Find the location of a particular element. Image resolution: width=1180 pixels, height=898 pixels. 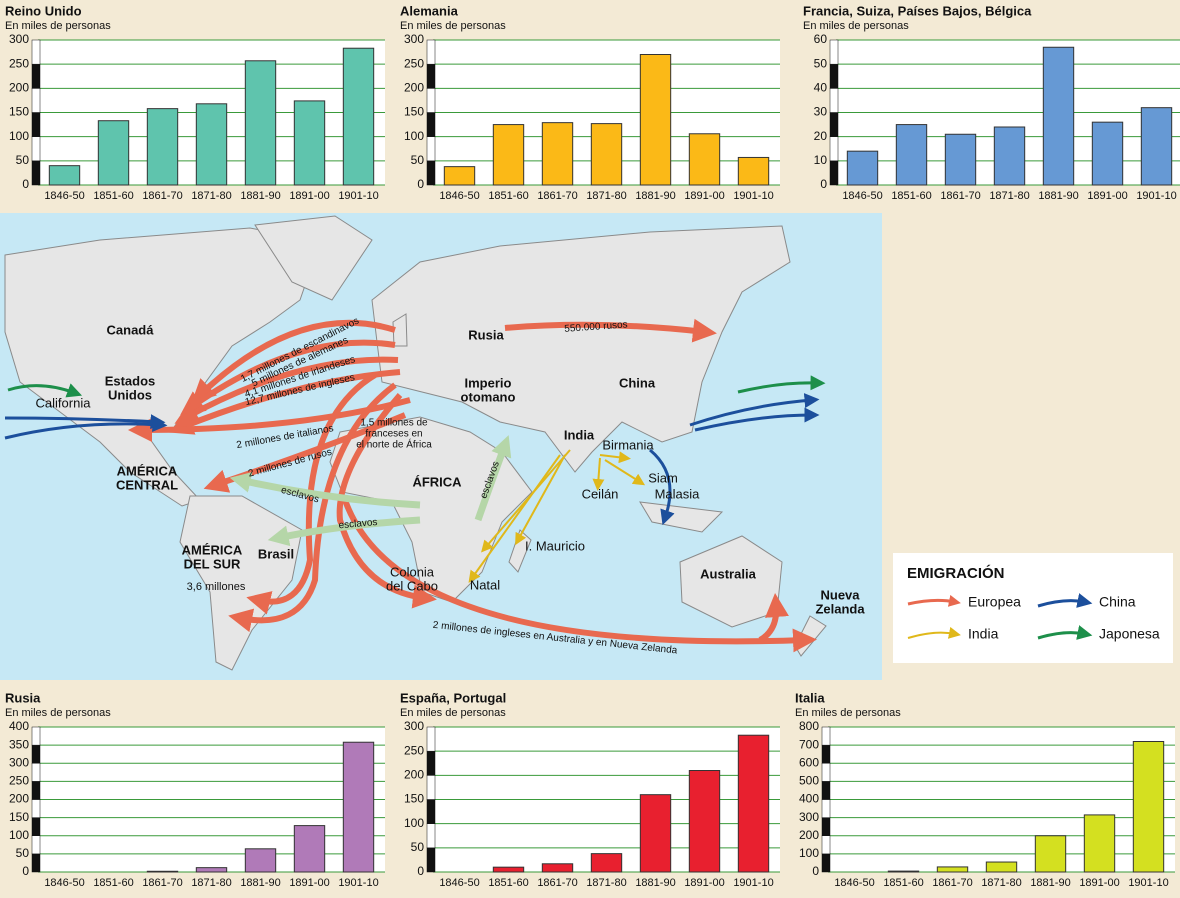

y-tick-label: 100 is located at coordinates (414, 823).